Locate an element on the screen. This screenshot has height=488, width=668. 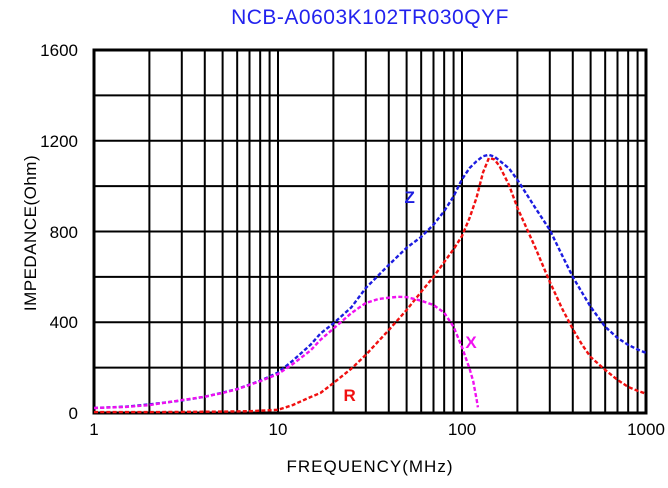
y-tick-label: 400 is located at coordinates (63, 323).